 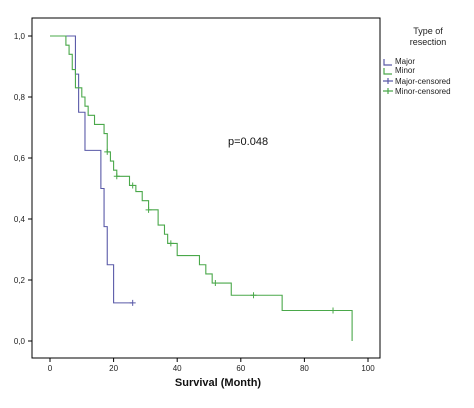 What do you see at coordinates (248, 142) in the screenshot?
I see `p-value-annotation: p=0.048` at bounding box center [248, 142].